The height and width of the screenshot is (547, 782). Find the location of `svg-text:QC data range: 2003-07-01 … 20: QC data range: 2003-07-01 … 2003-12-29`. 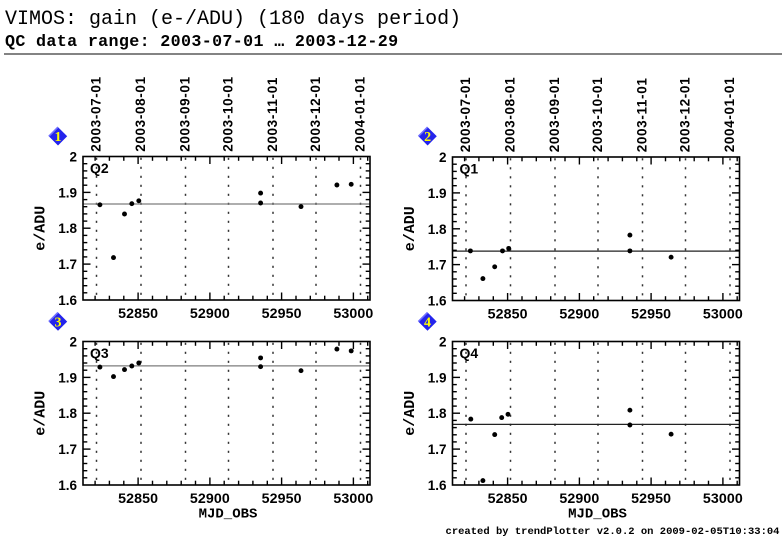

svg-text:QC data range: 2003-07-01 … 20: QC data range: 2003-07-01 … 2003-12-29 is located at coordinates (201, 42).